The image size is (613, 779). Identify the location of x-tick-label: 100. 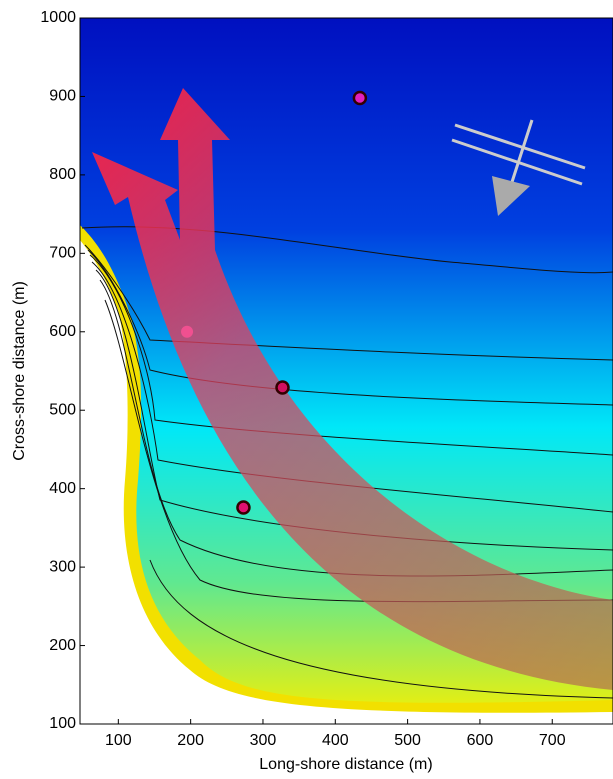
(118, 740).